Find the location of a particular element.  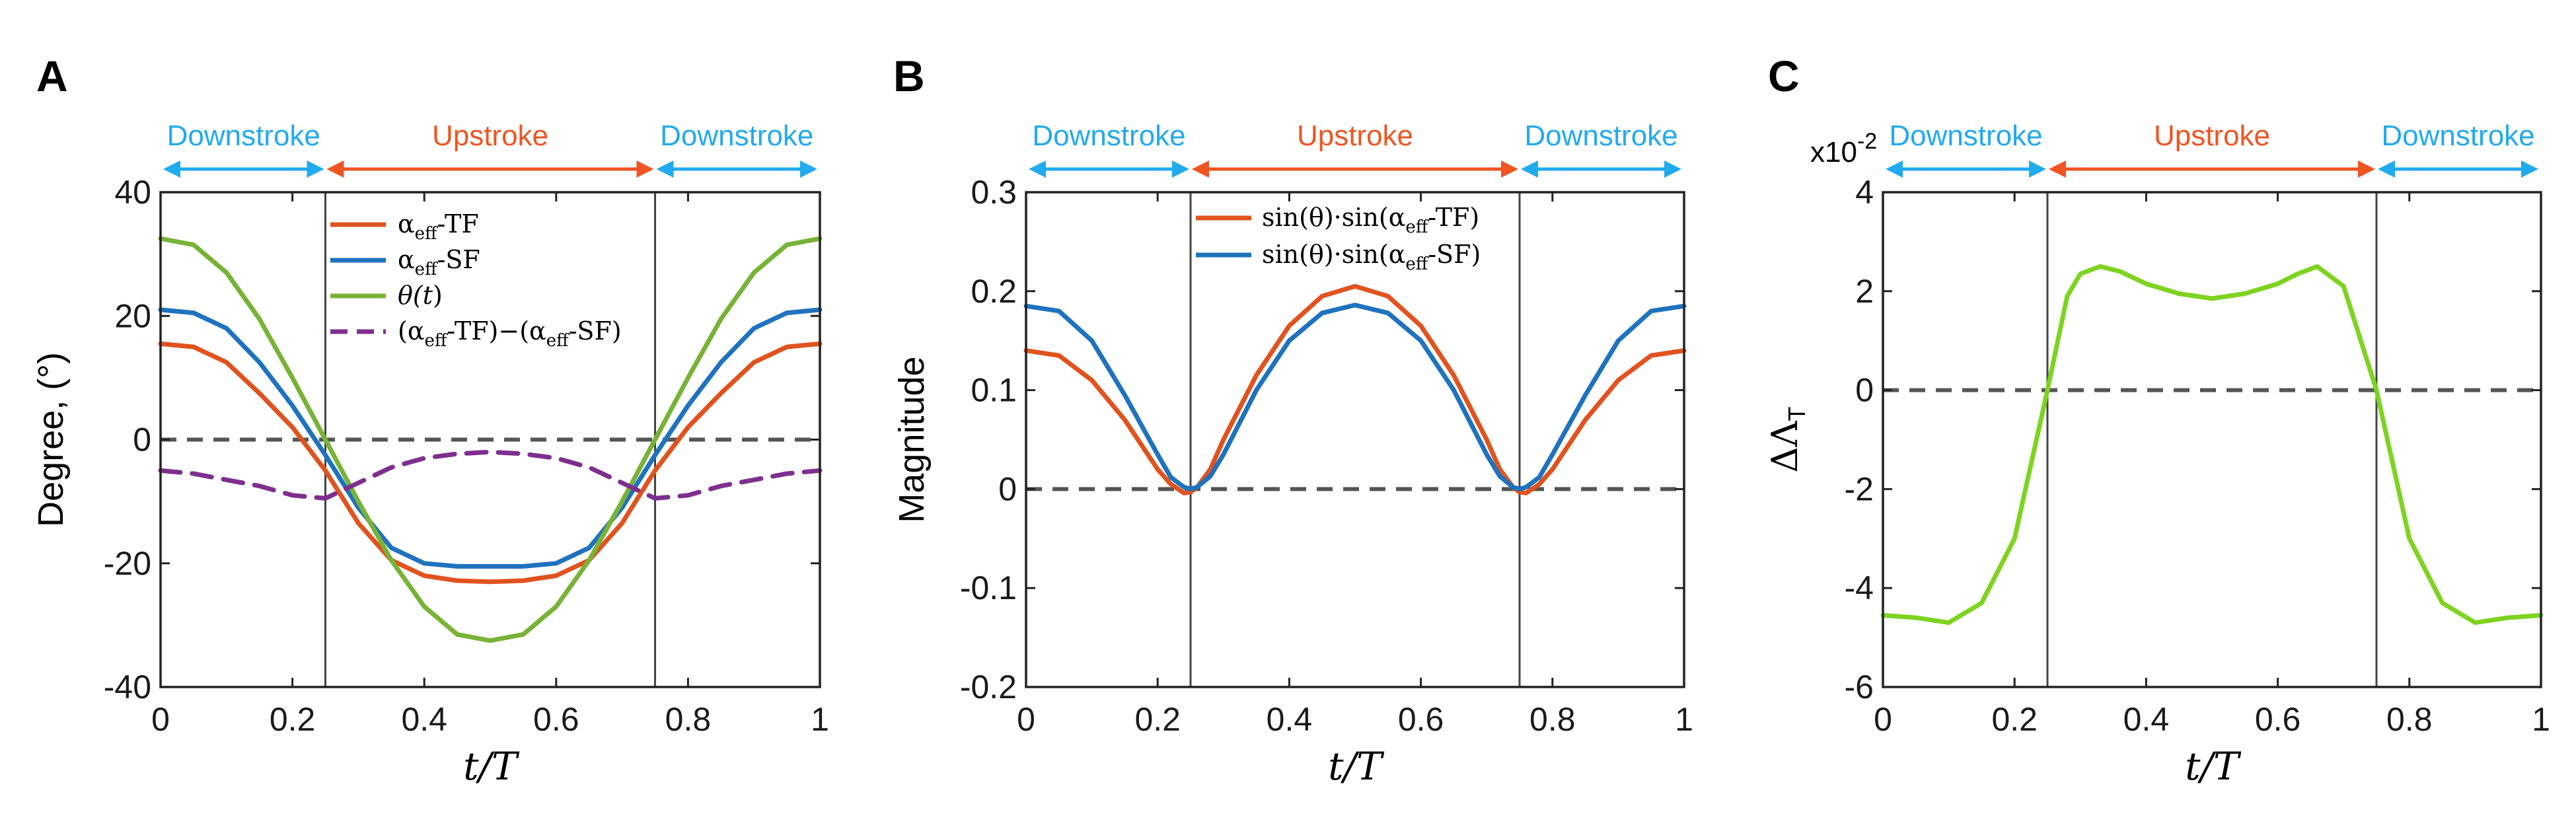

panel-letter: B is located at coordinates (909, 76).